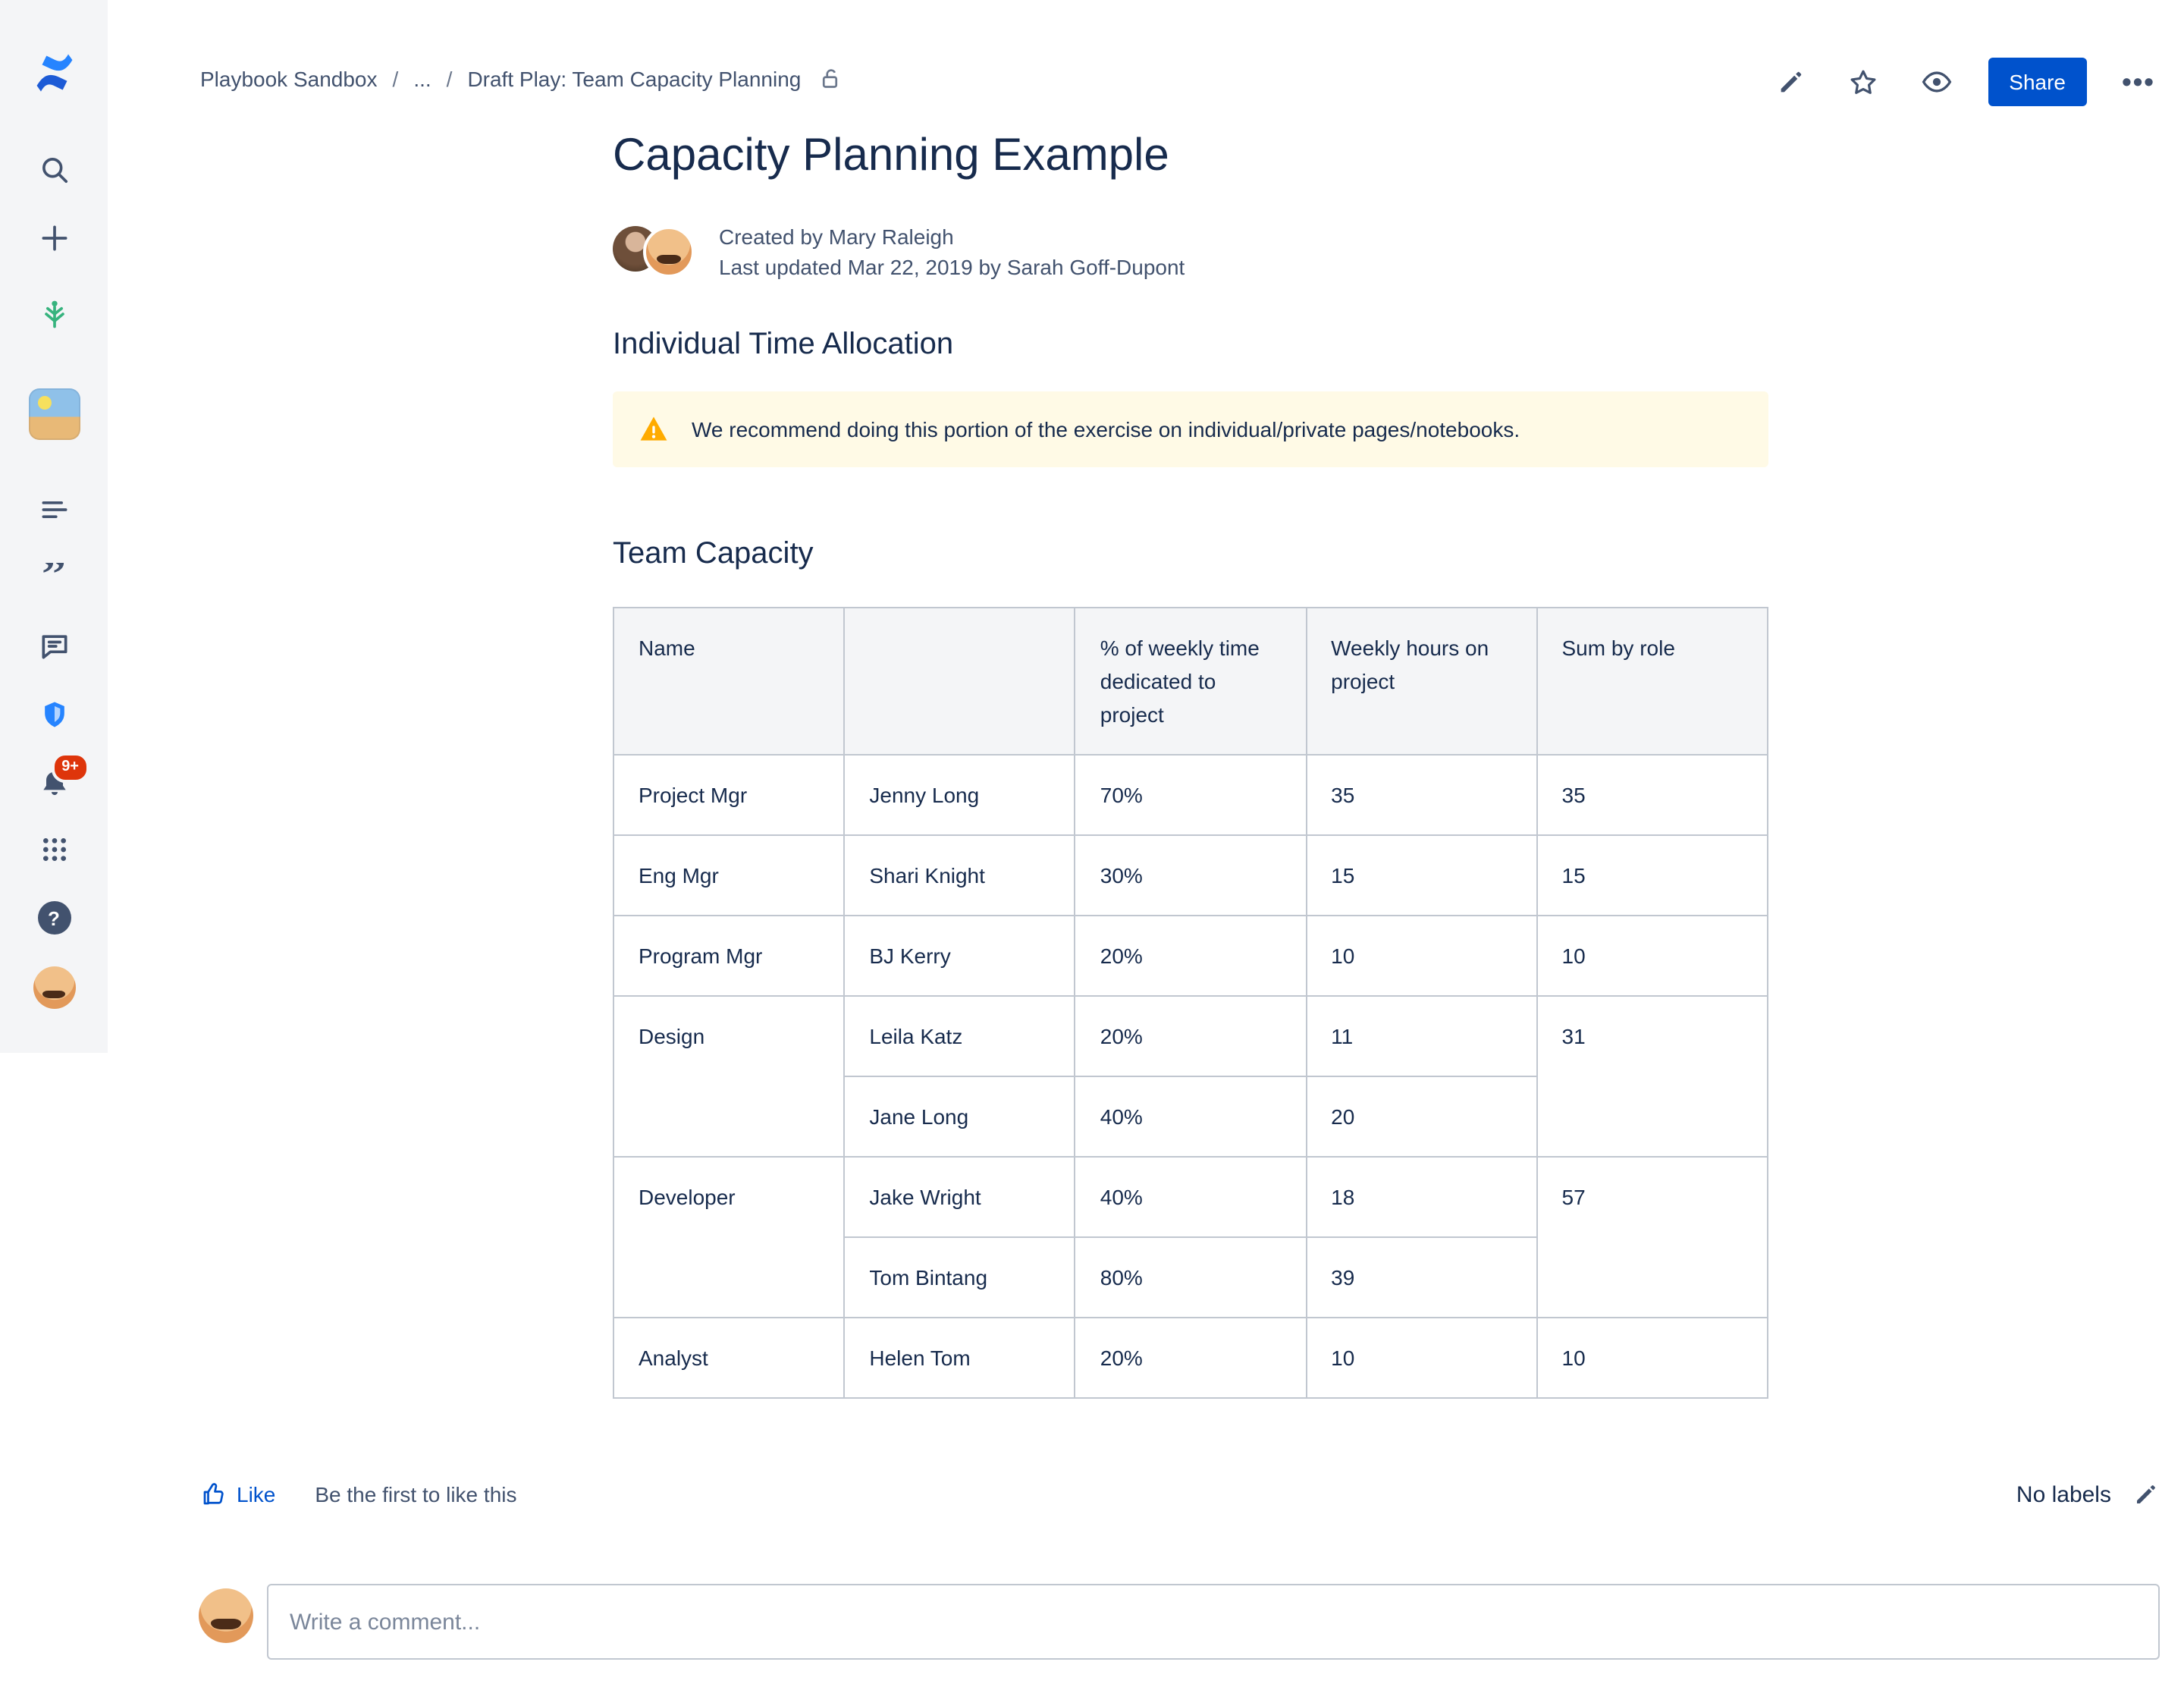 The height and width of the screenshot is (1687, 2184). What do you see at coordinates (1652, 795) in the screenshot?
I see `cell-sum: 35` at bounding box center [1652, 795].